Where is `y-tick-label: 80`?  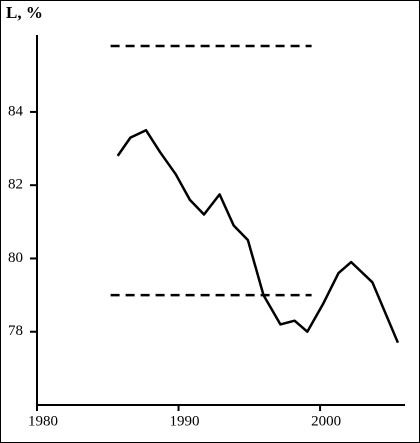
y-tick-label: 80 is located at coordinates (15, 258).